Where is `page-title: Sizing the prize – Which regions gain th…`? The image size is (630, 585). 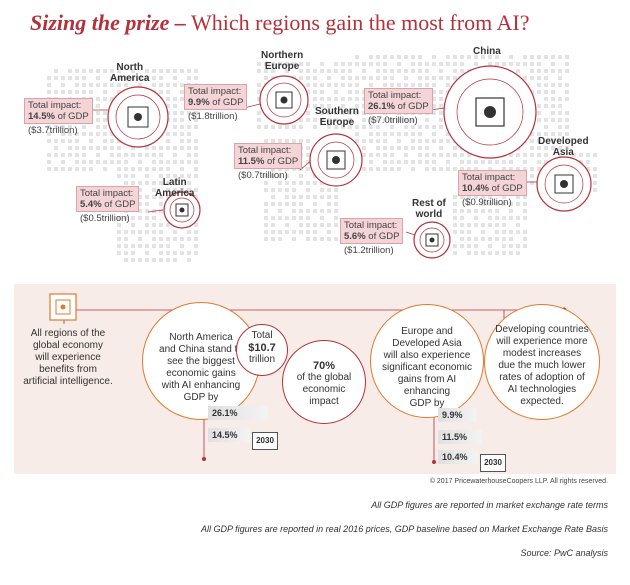
page-title: Sizing the prize – Which regions gain th… is located at coordinates (279, 23).